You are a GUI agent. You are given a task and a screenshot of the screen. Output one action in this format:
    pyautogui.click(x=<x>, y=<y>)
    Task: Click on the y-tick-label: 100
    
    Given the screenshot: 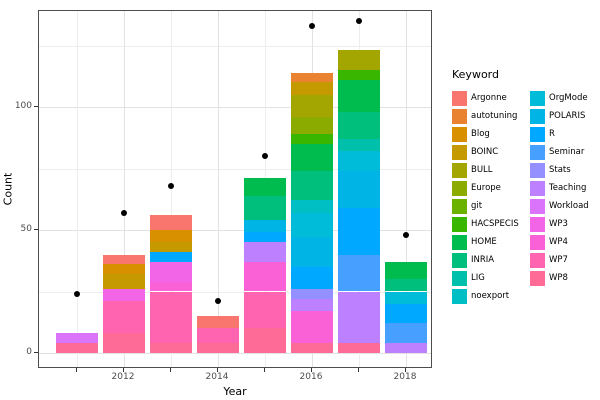 What is the action you would take?
    pyautogui.click(x=23, y=106)
    